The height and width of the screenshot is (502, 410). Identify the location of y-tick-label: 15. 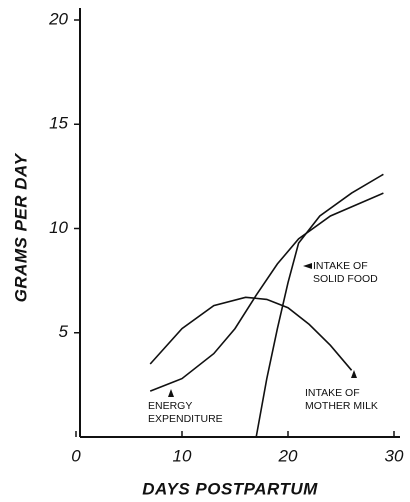
(58, 123).